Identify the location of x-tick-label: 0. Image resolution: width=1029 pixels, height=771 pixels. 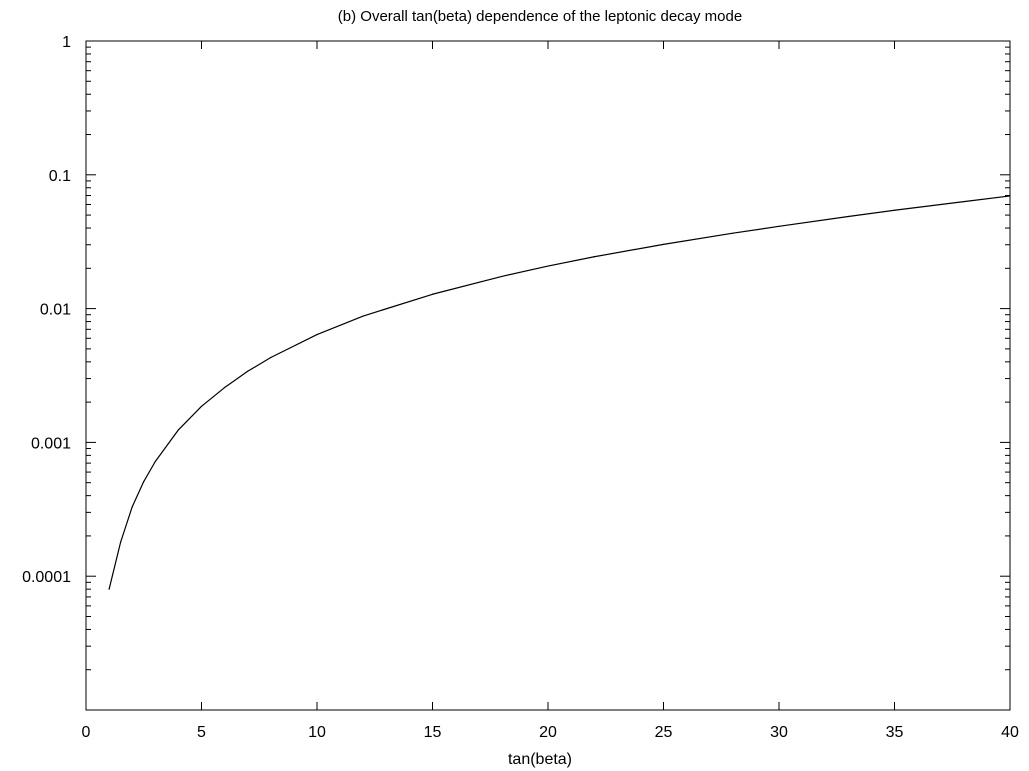
(86, 732).